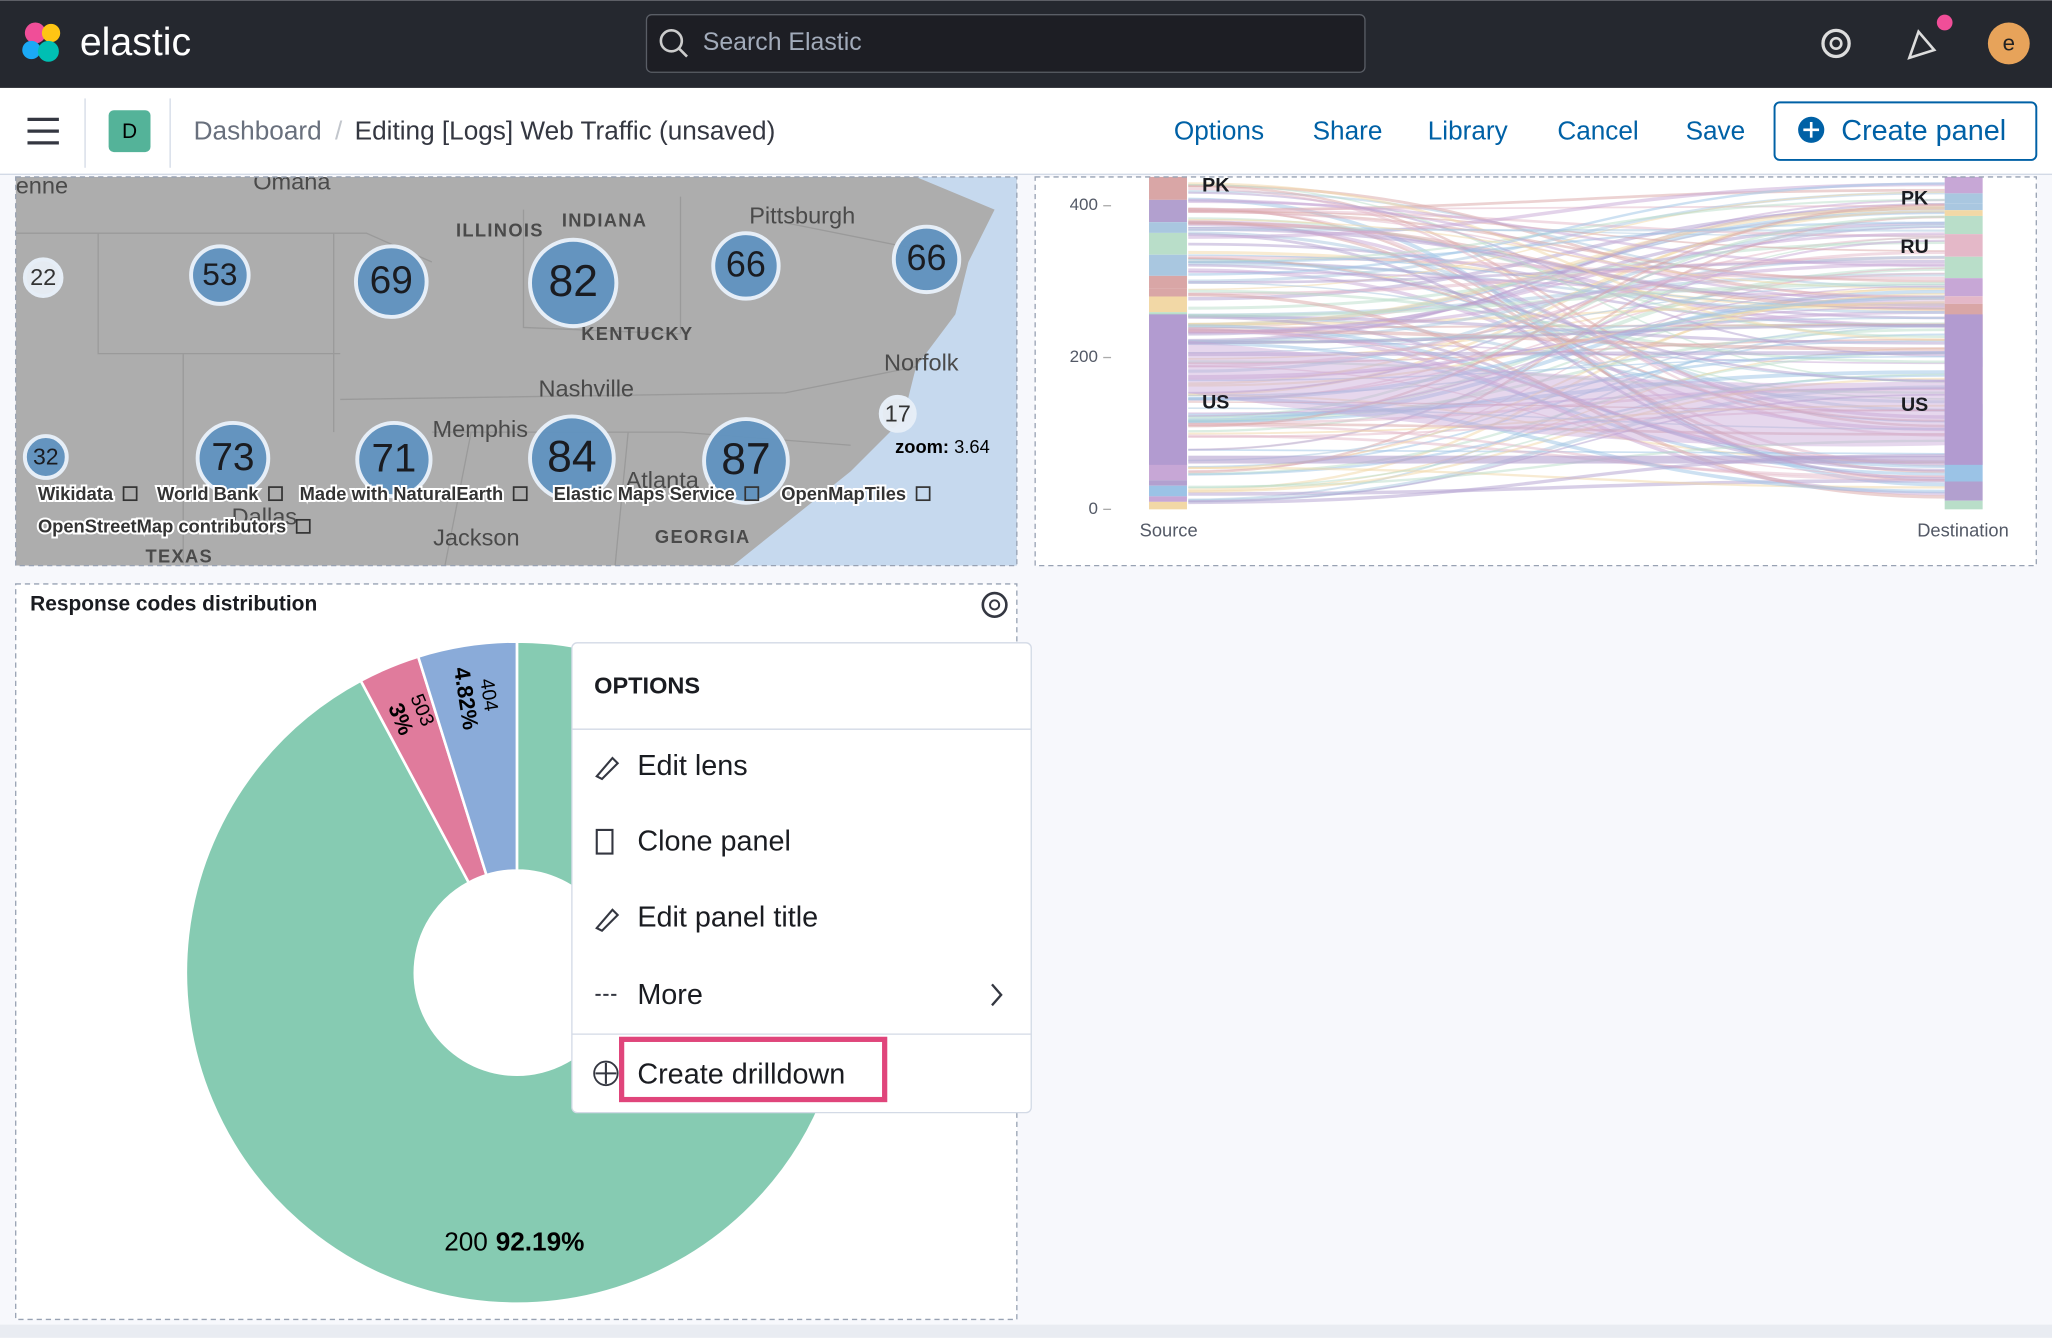 This screenshot has height=1338, width=2052. What do you see at coordinates (1811, 129) in the screenshot?
I see `plus-sign` at bounding box center [1811, 129].